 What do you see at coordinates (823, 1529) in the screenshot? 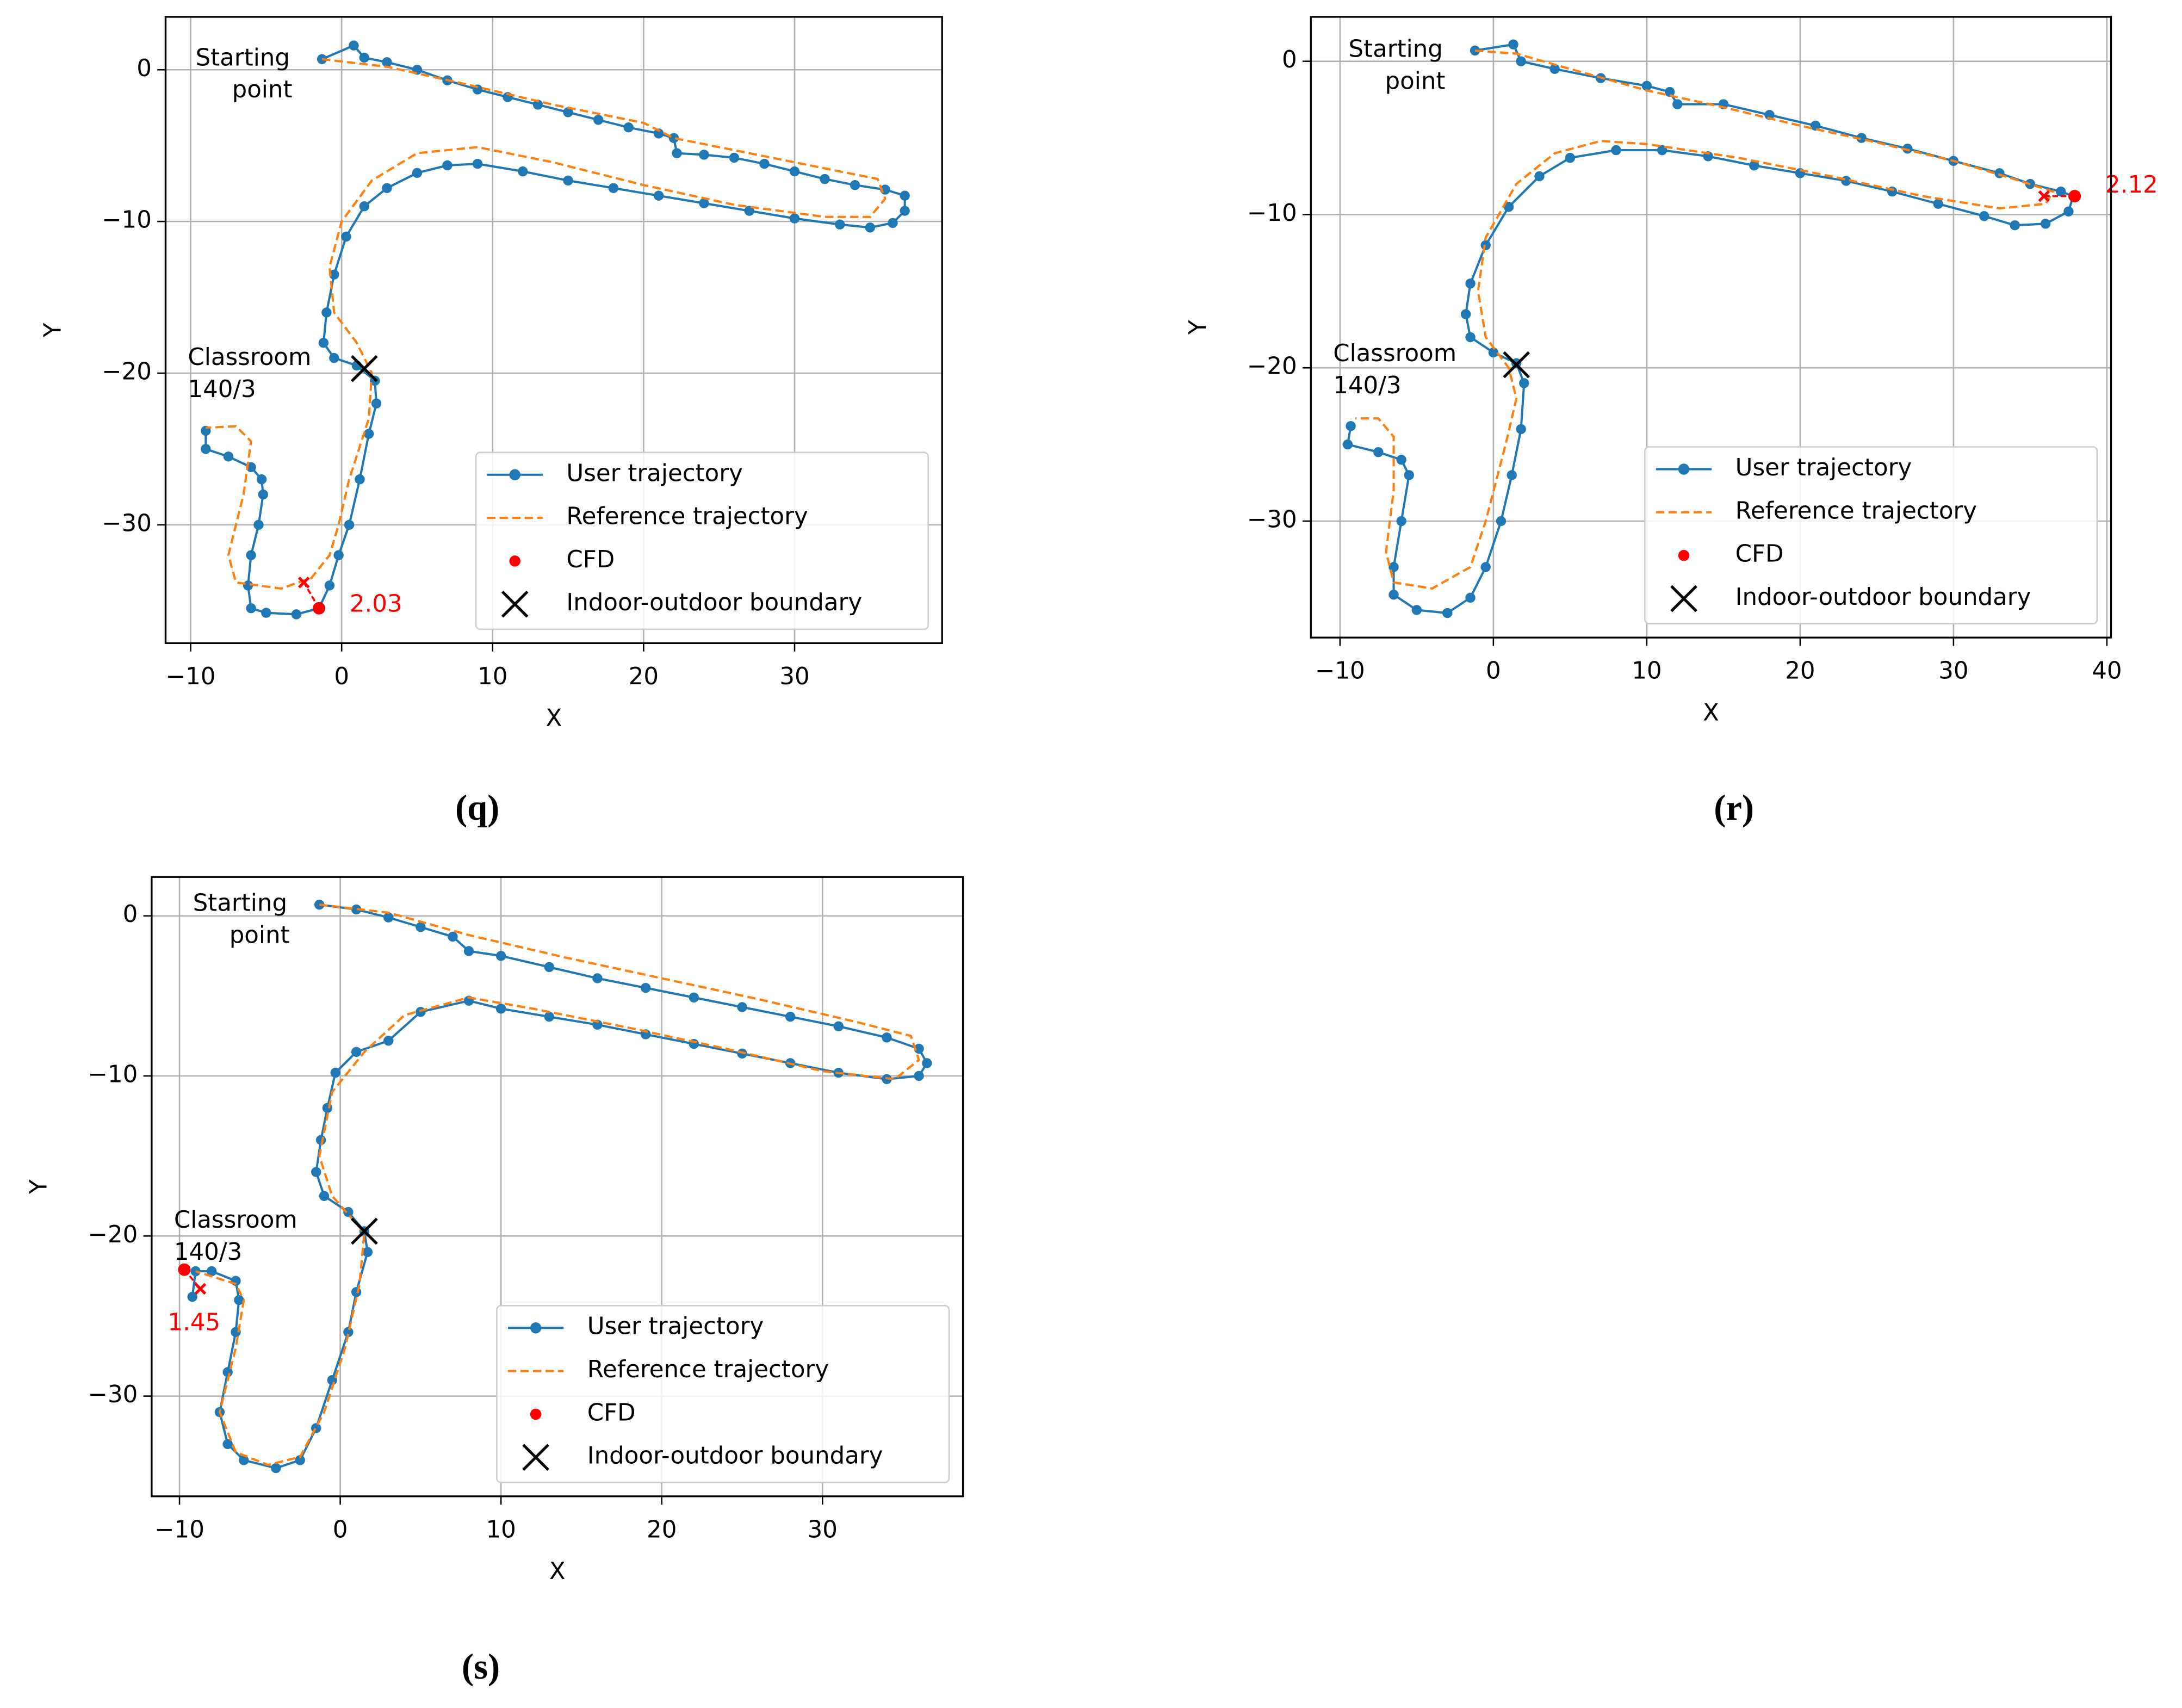
I see `x-tick-label: 30` at bounding box center [823, 1529].